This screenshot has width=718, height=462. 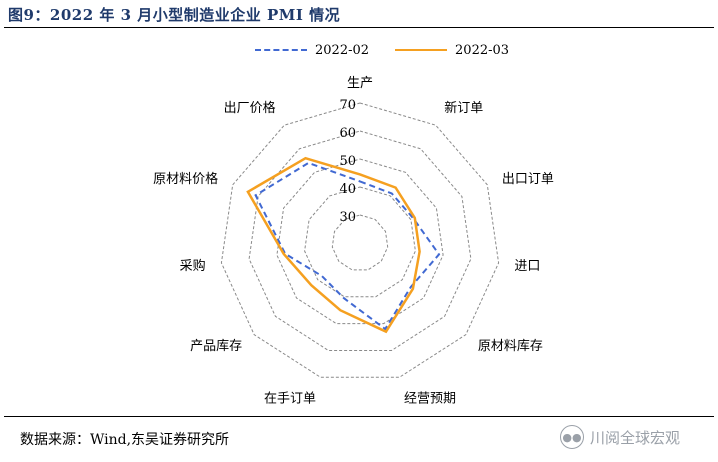 I want to click on tick-label-60: 60, so click(x=347, y=133).